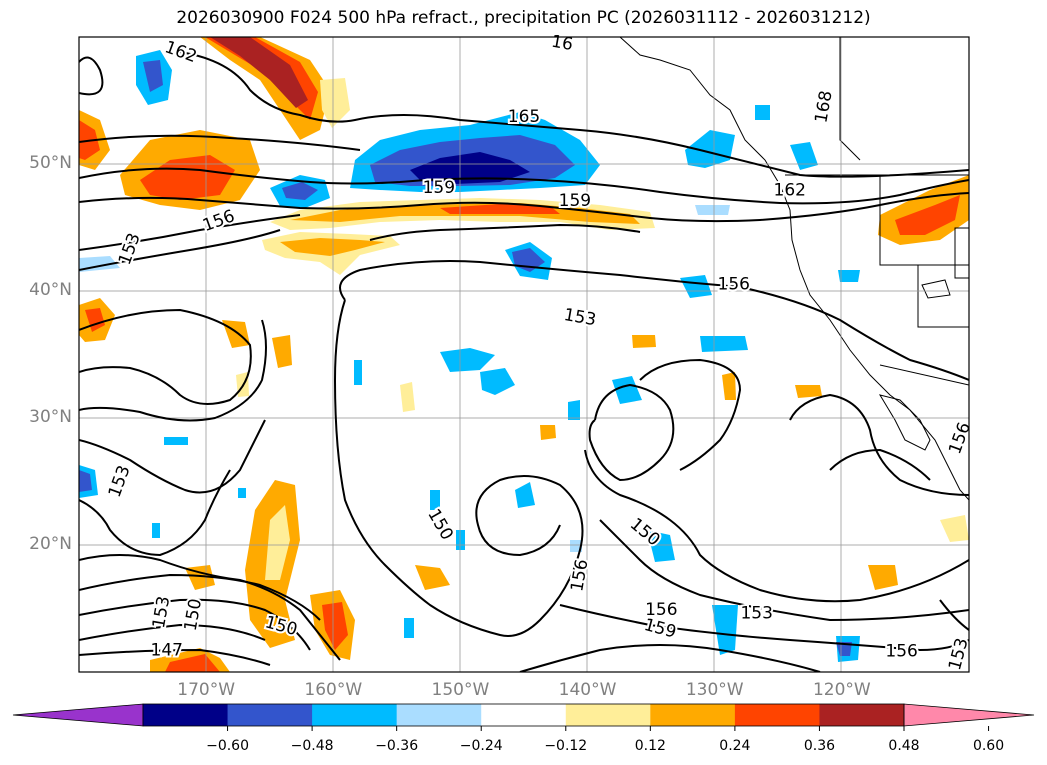 This screenshot has height=765, width=1047. I want to click on lon-label: 140°W, so click(587, 690).